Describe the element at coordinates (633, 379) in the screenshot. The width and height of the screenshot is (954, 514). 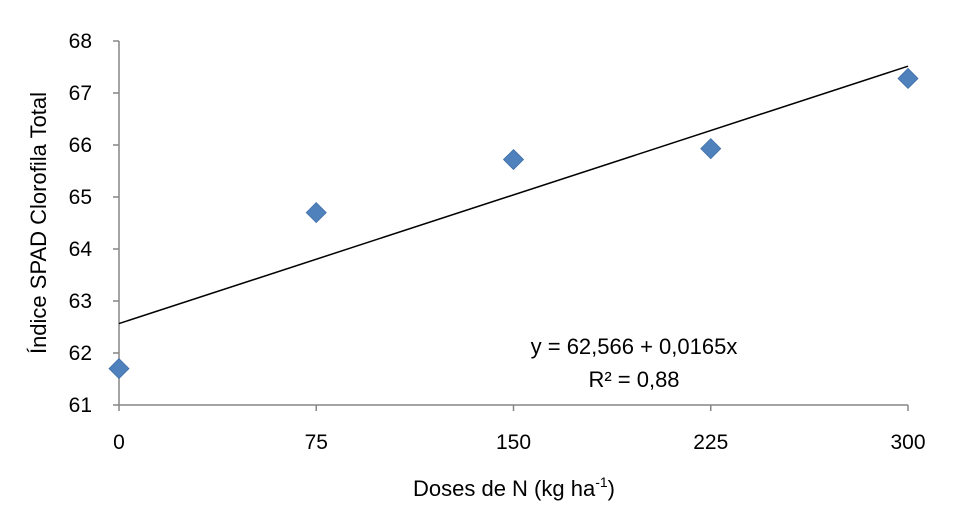
I see `trendline-r2: R² = 0,88` at that location.